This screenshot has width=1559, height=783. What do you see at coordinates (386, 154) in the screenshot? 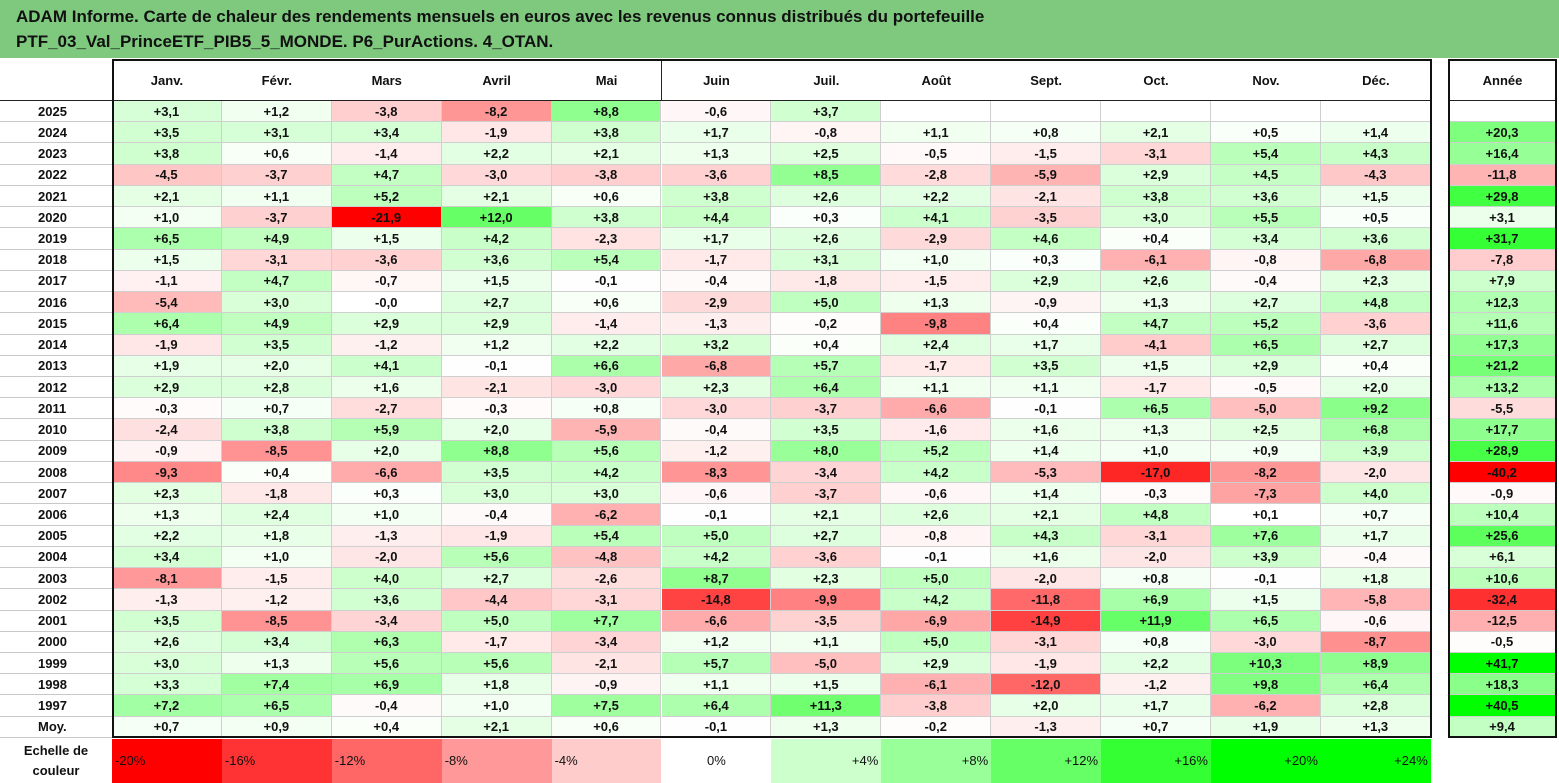
I see `heatmap-cell: -1,4` at bounding box center [386, 154].